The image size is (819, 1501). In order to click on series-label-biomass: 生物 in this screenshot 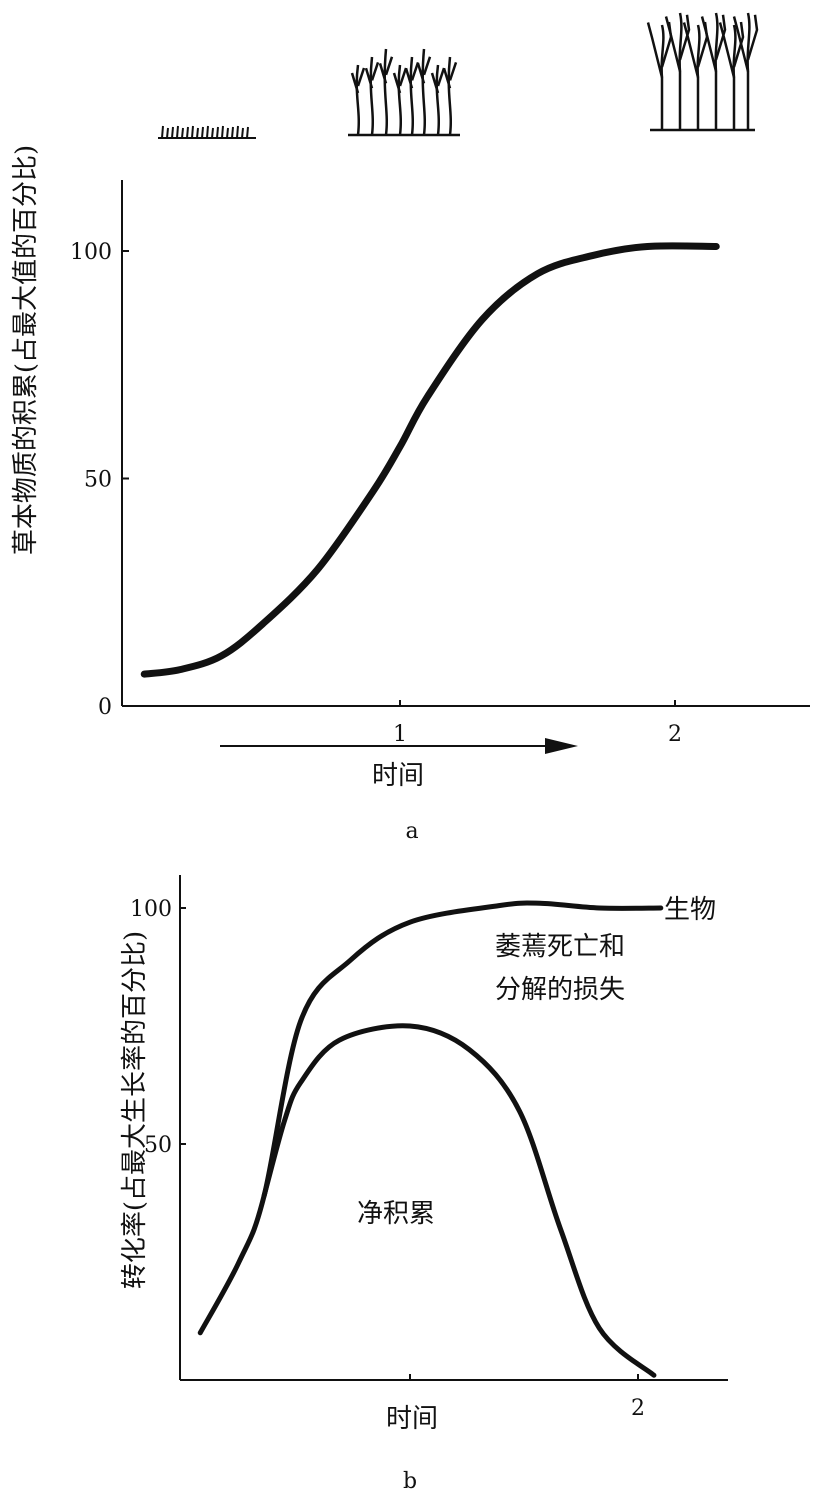, I will do `click(690, 910)`.